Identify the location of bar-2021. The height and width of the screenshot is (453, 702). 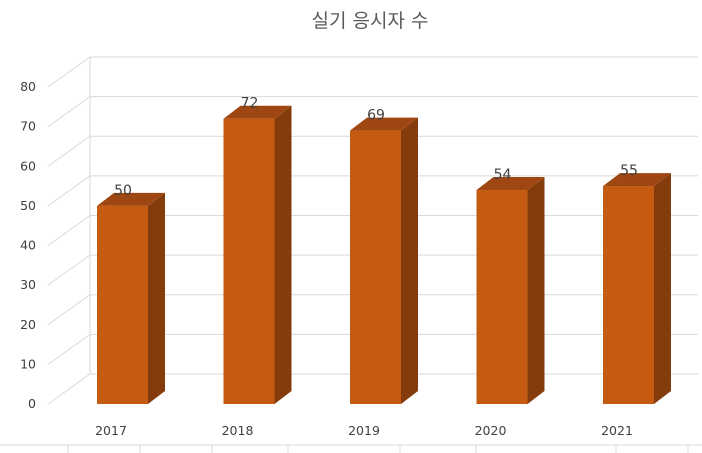
(637, 288).